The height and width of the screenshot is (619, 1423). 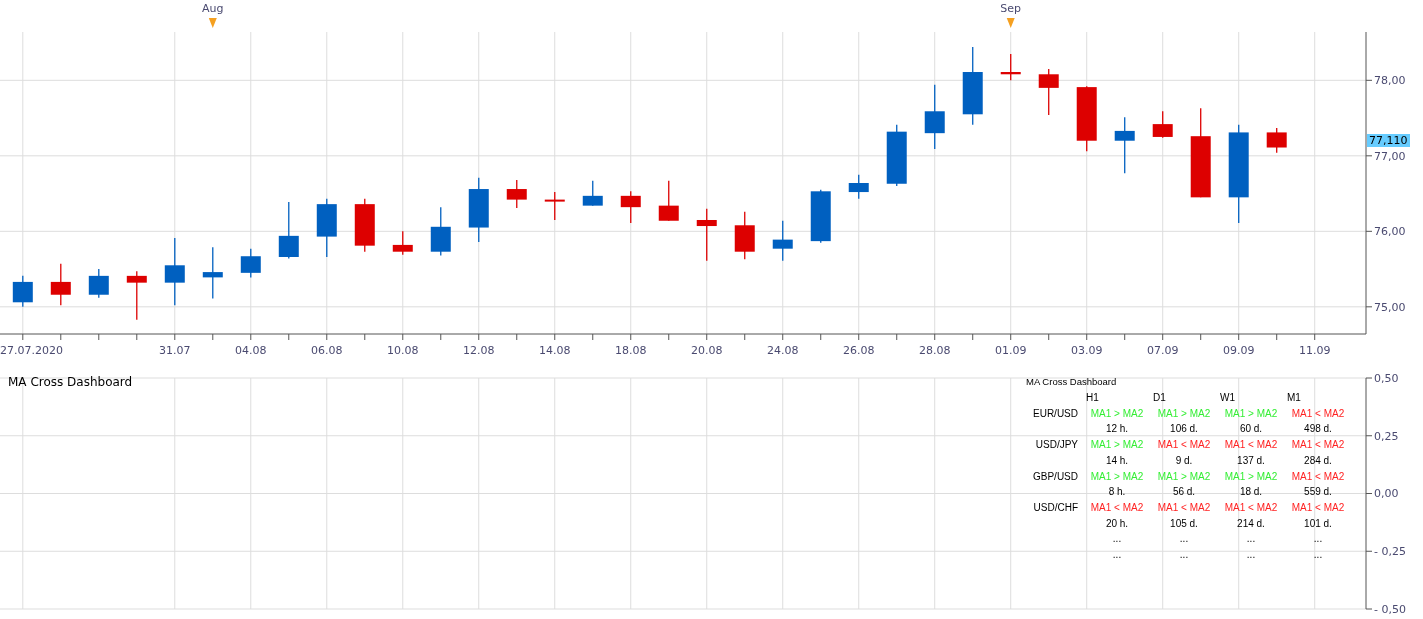 What do you see at coordinates (31, 350) in the screenshot?
I see `x-tick-label: 27.07.2020` at bounding box center [31, 350].